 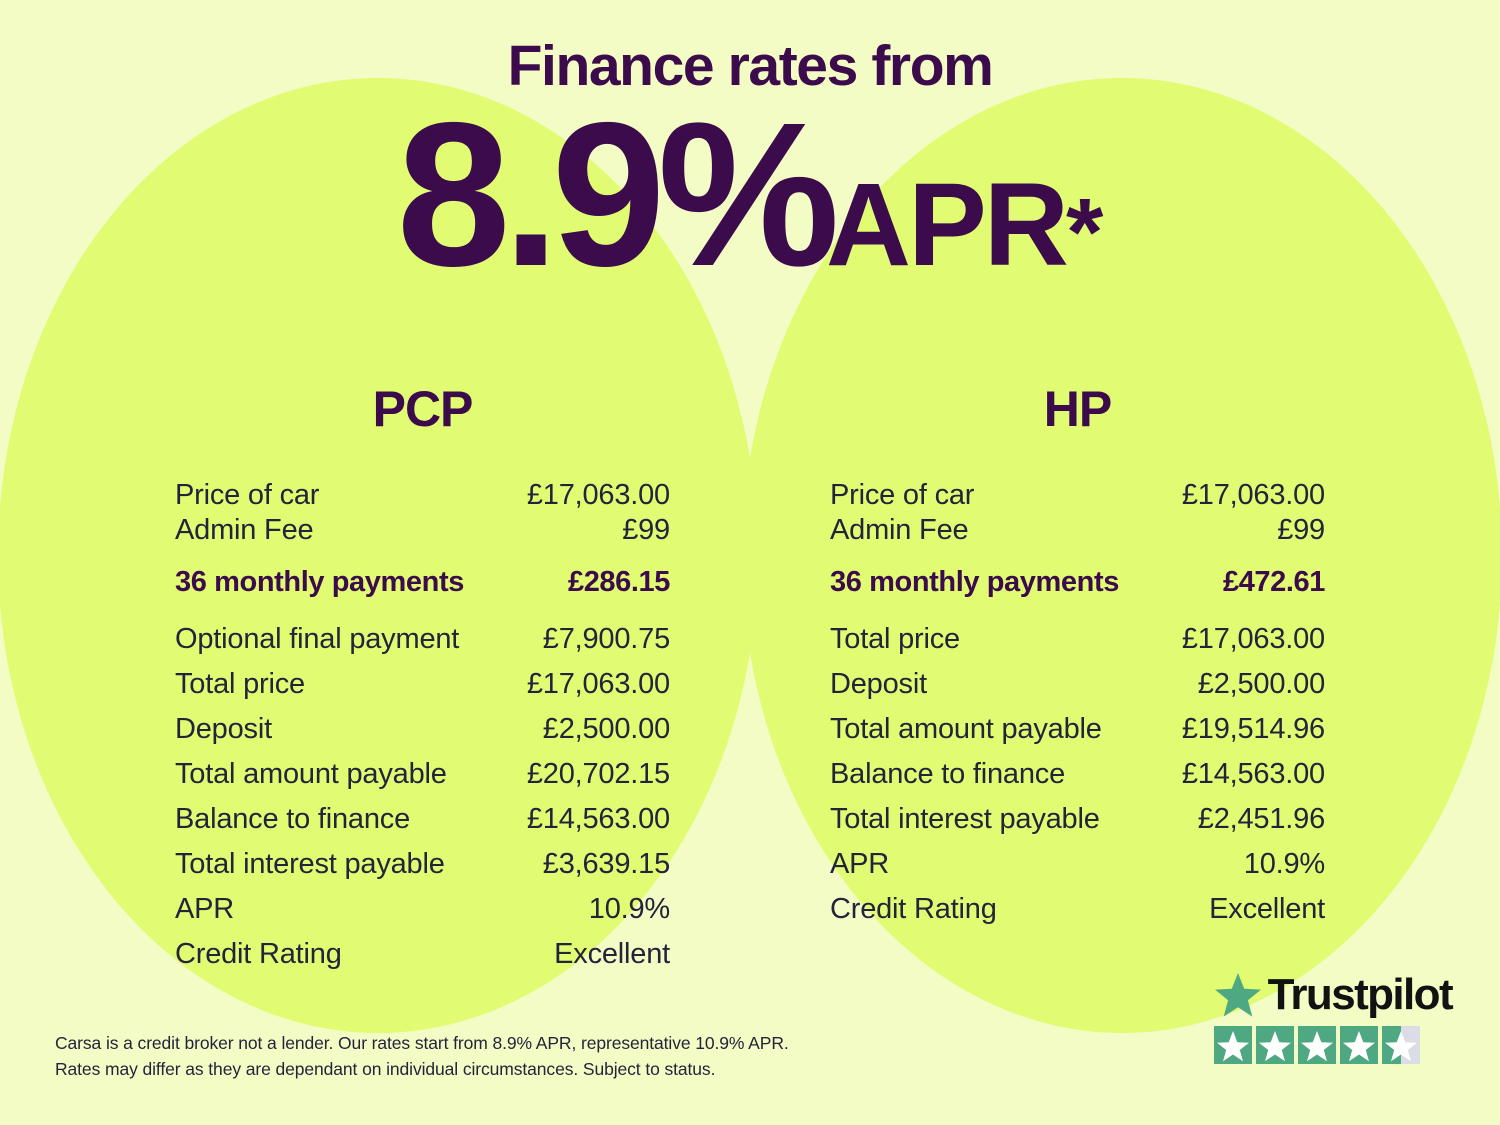 What do you see at coordinates (1273, 582) in the screenshot?
I see `row-value: £472.61` at bounding box center [1273, 582].